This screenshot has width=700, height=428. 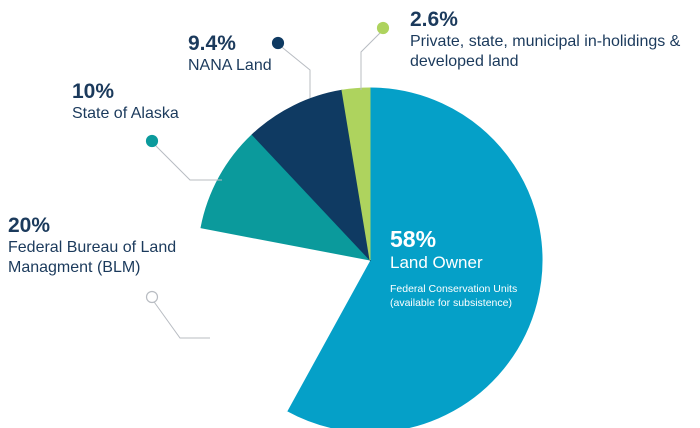 What do you see at coordinates (372, 59) in the screenshot?
I see `leader-line-private` at bounding box center [372, 59].